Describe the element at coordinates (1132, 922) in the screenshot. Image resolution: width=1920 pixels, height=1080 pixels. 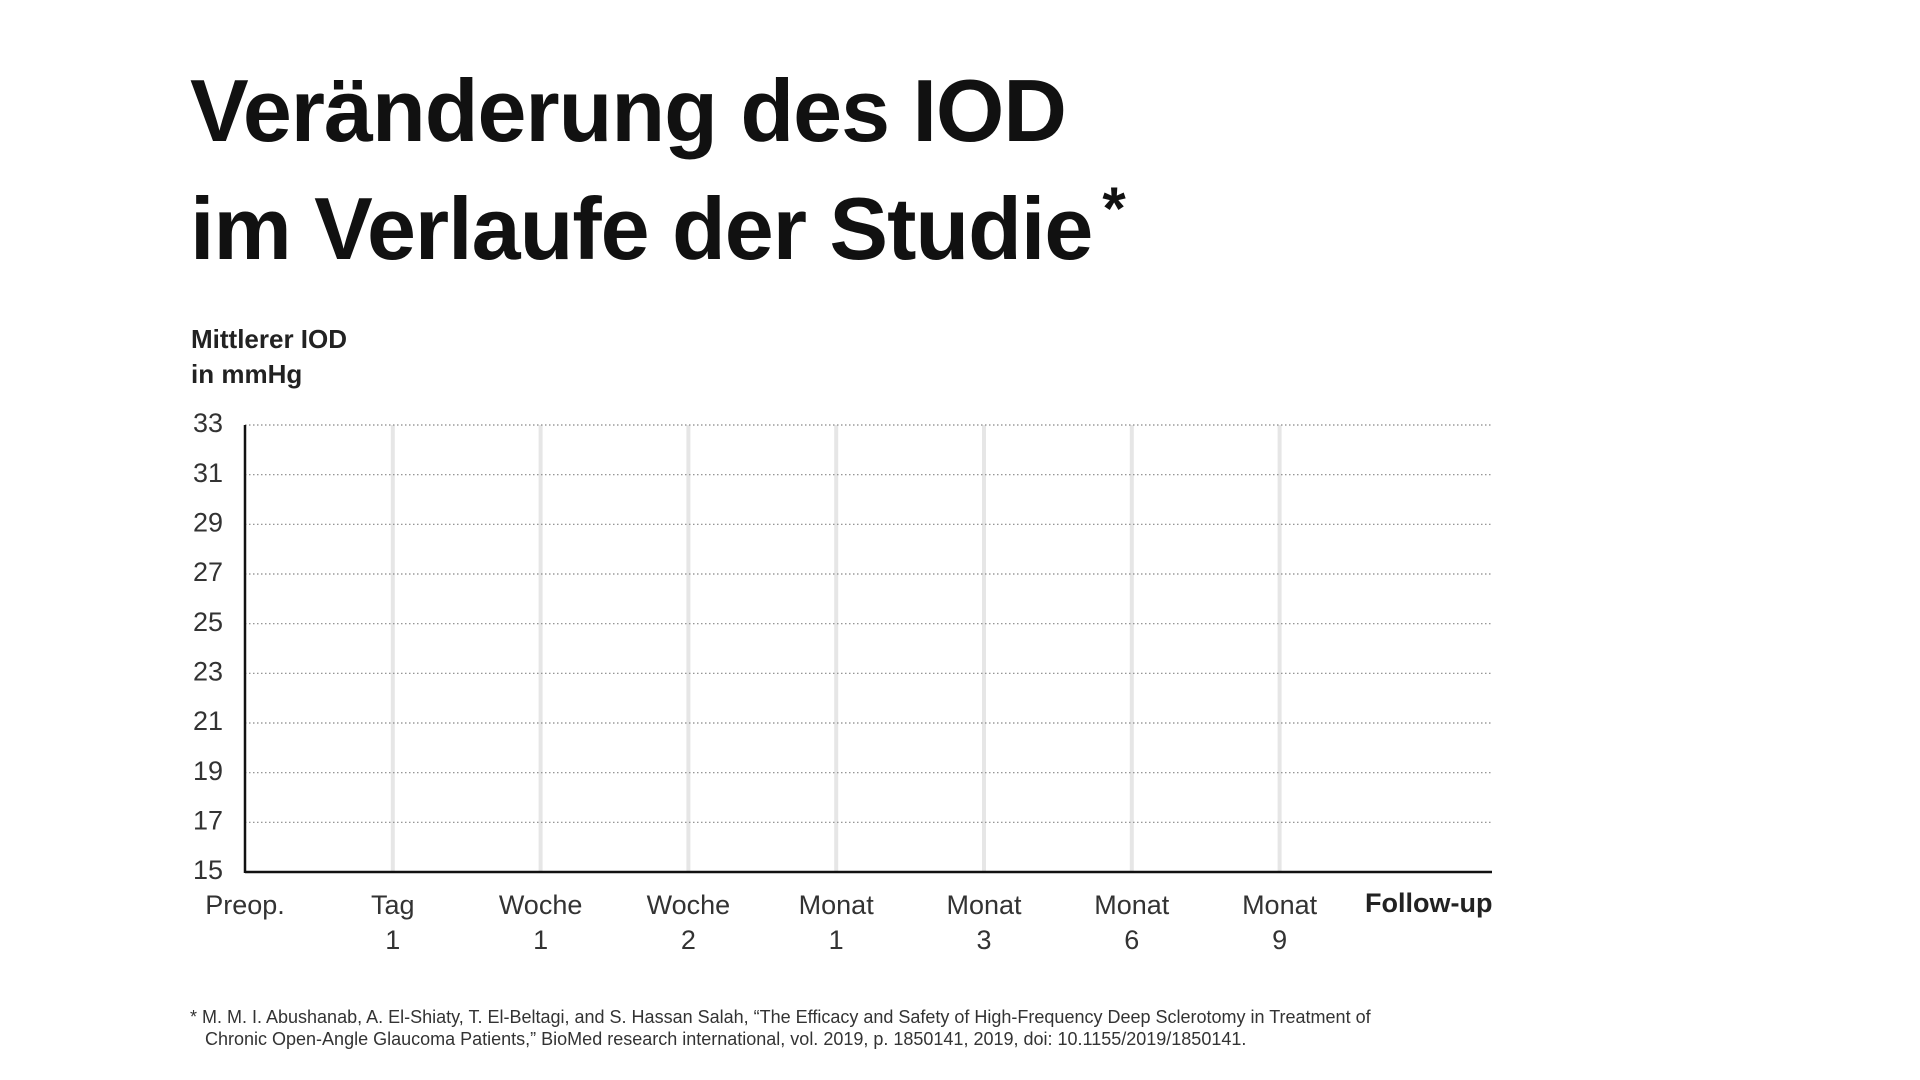
I see `x-tick-label: Monat 6` at that location.